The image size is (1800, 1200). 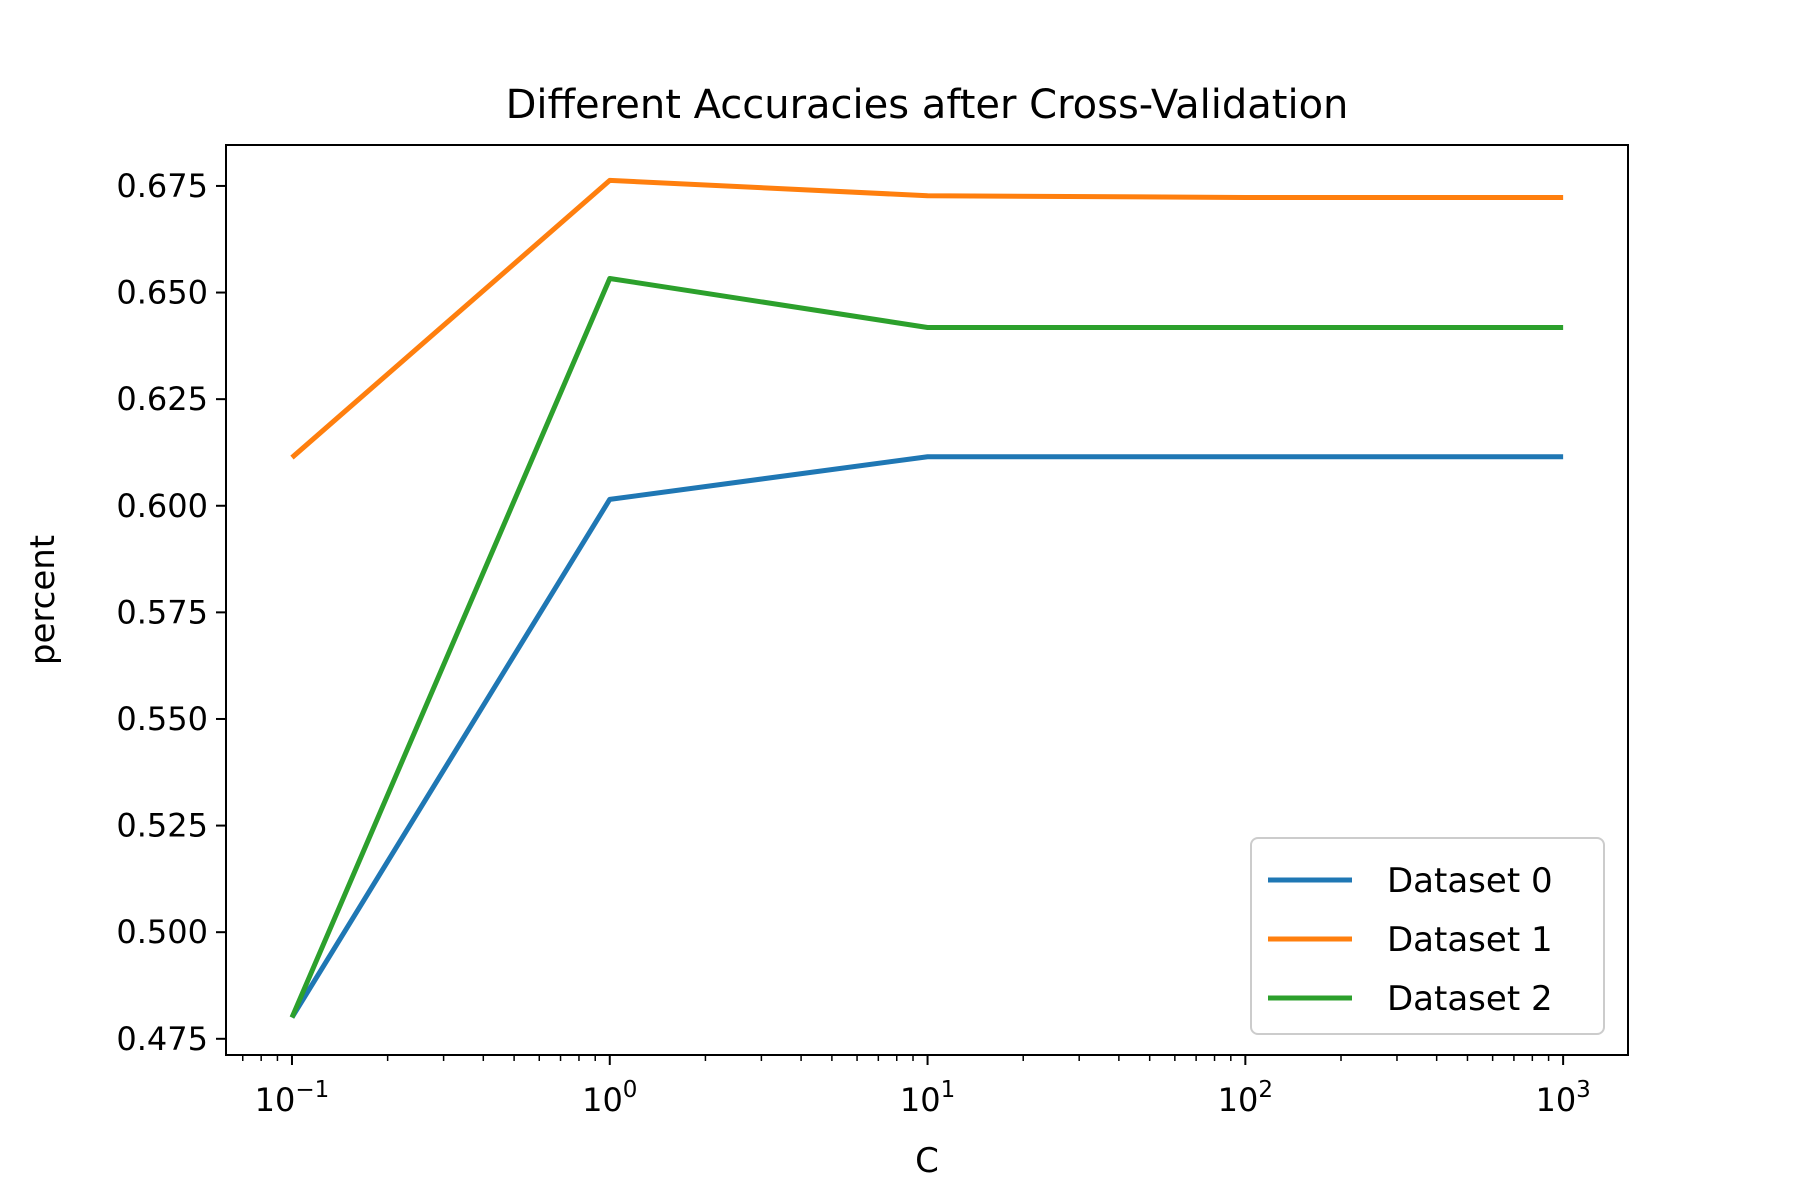 What do you see at coordinates (162, 612) in the screenshot?
I see `y-tick-label: 0.575` at bounding box center [162, 612].